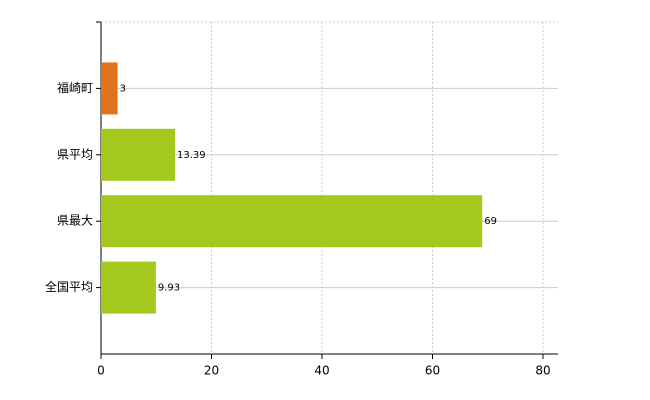  I want to click on y-tick-label: 全国平均, so click(69, 286).